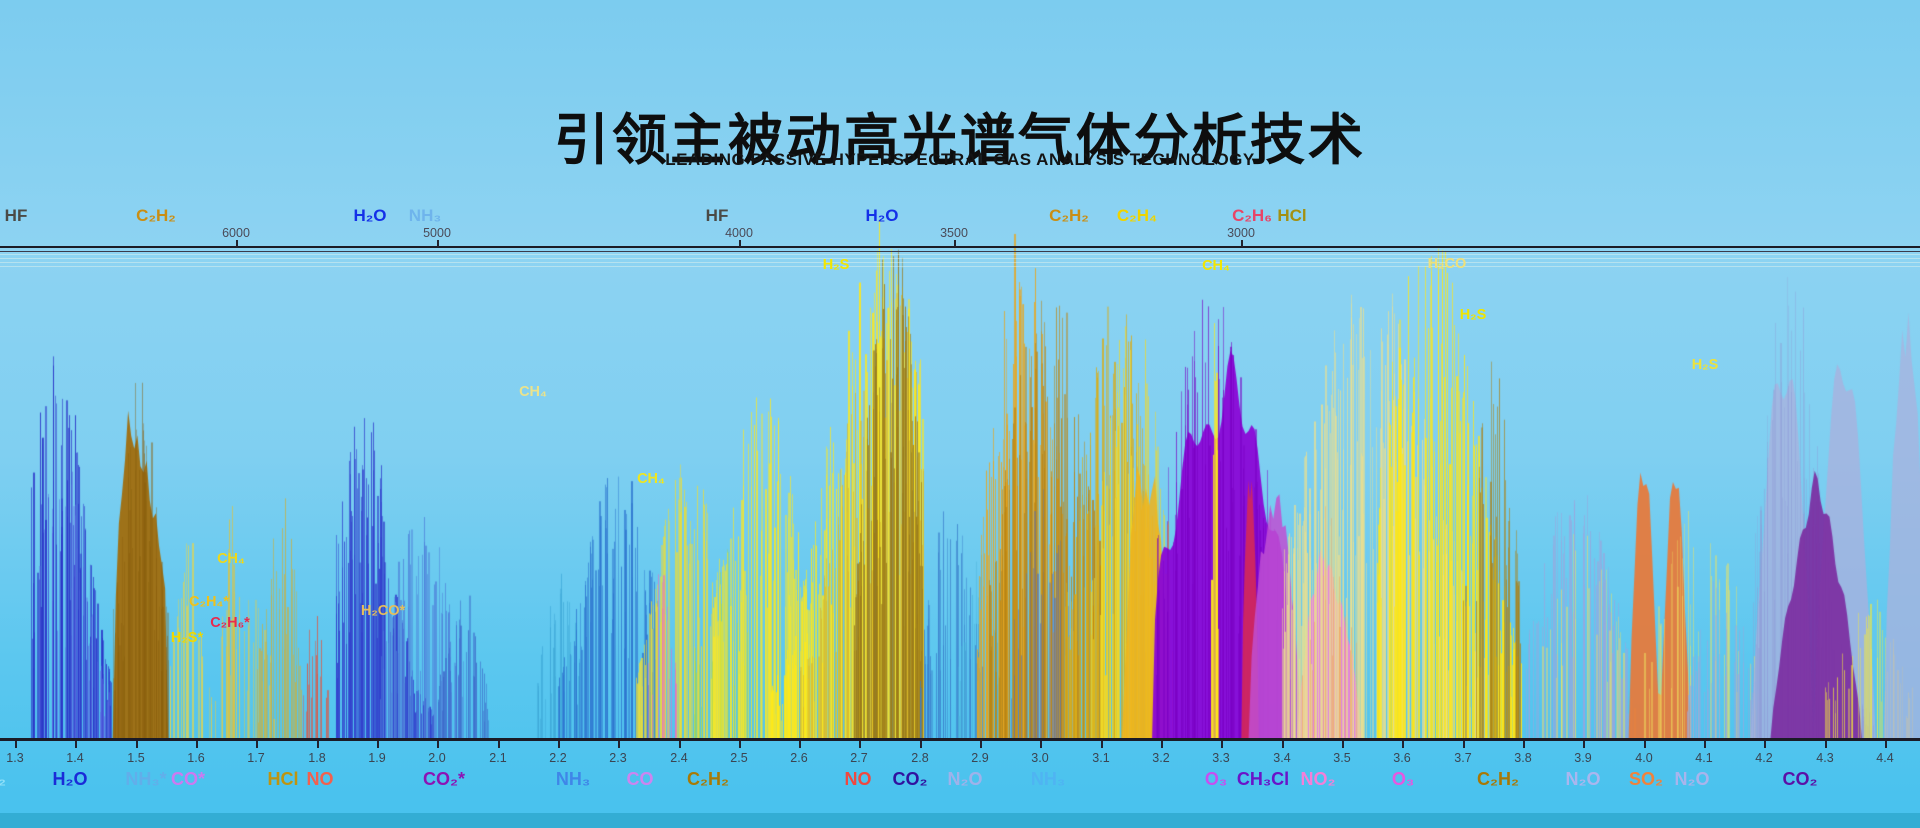 The height and width of the screenshot is (828, 1920). Describe the element at coordinates (230, 623) in the screenshot. I see `molecule-annotation: C₂H₆*` at that location.